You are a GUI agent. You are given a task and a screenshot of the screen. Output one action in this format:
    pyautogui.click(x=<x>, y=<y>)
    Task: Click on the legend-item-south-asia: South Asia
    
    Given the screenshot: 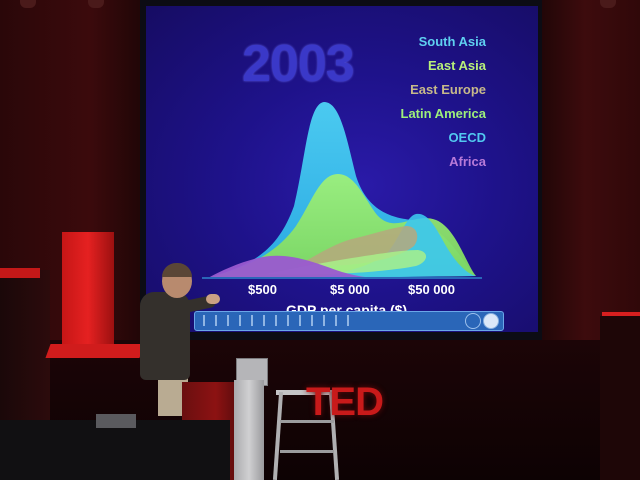 What is the action you would take?
    pyautogui.click(x=452, y=41)
    